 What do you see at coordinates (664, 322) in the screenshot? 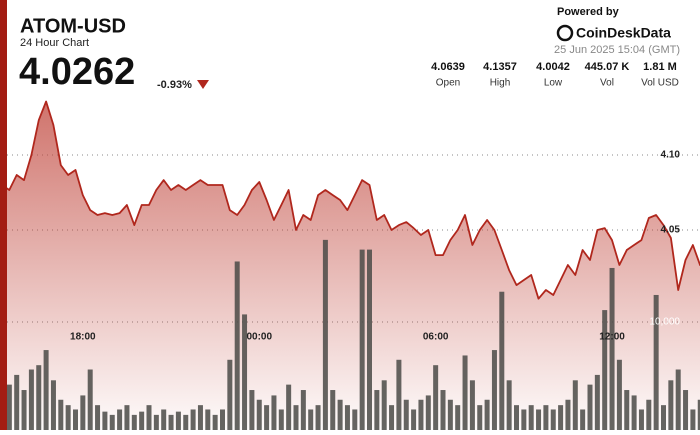
I see `y2-tick-label: 10,000` at bounding box center [664, 322].